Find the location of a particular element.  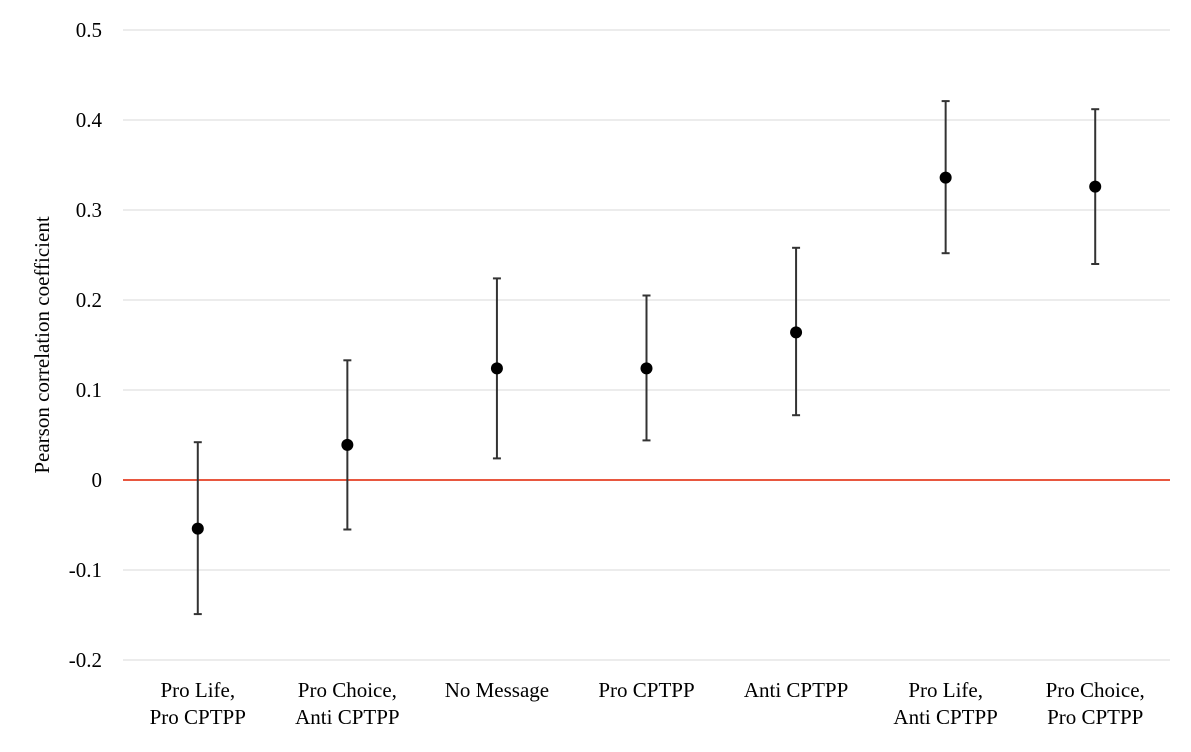

y-axis-title: Pearson correlation coefficient is located at coordinates (42, 344).